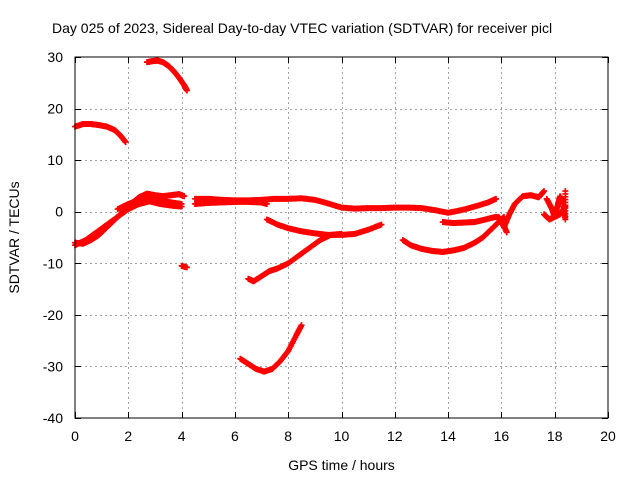 The height and width of the screenshot is (485, 640). I want to click on y-tick-label: -40, so click(53, 418).